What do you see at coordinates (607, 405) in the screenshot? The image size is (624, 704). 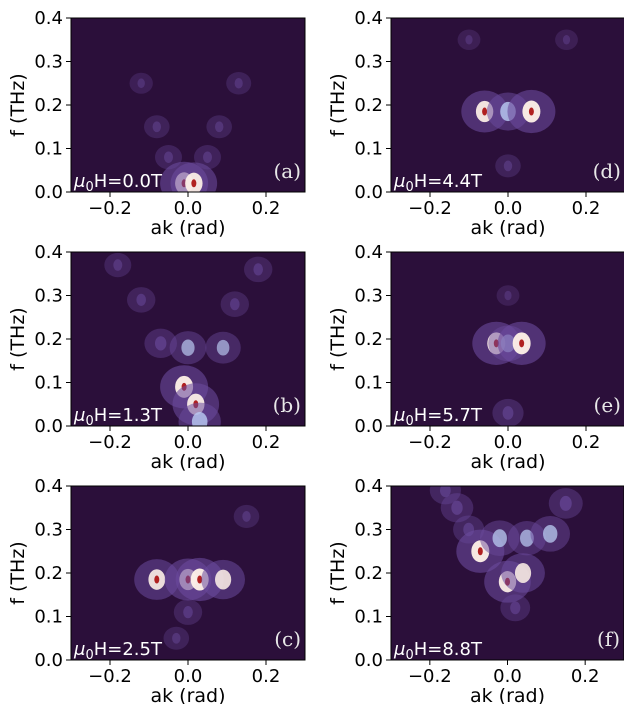 I see `panel-tag: (e)` at bounding box center [607, 405].